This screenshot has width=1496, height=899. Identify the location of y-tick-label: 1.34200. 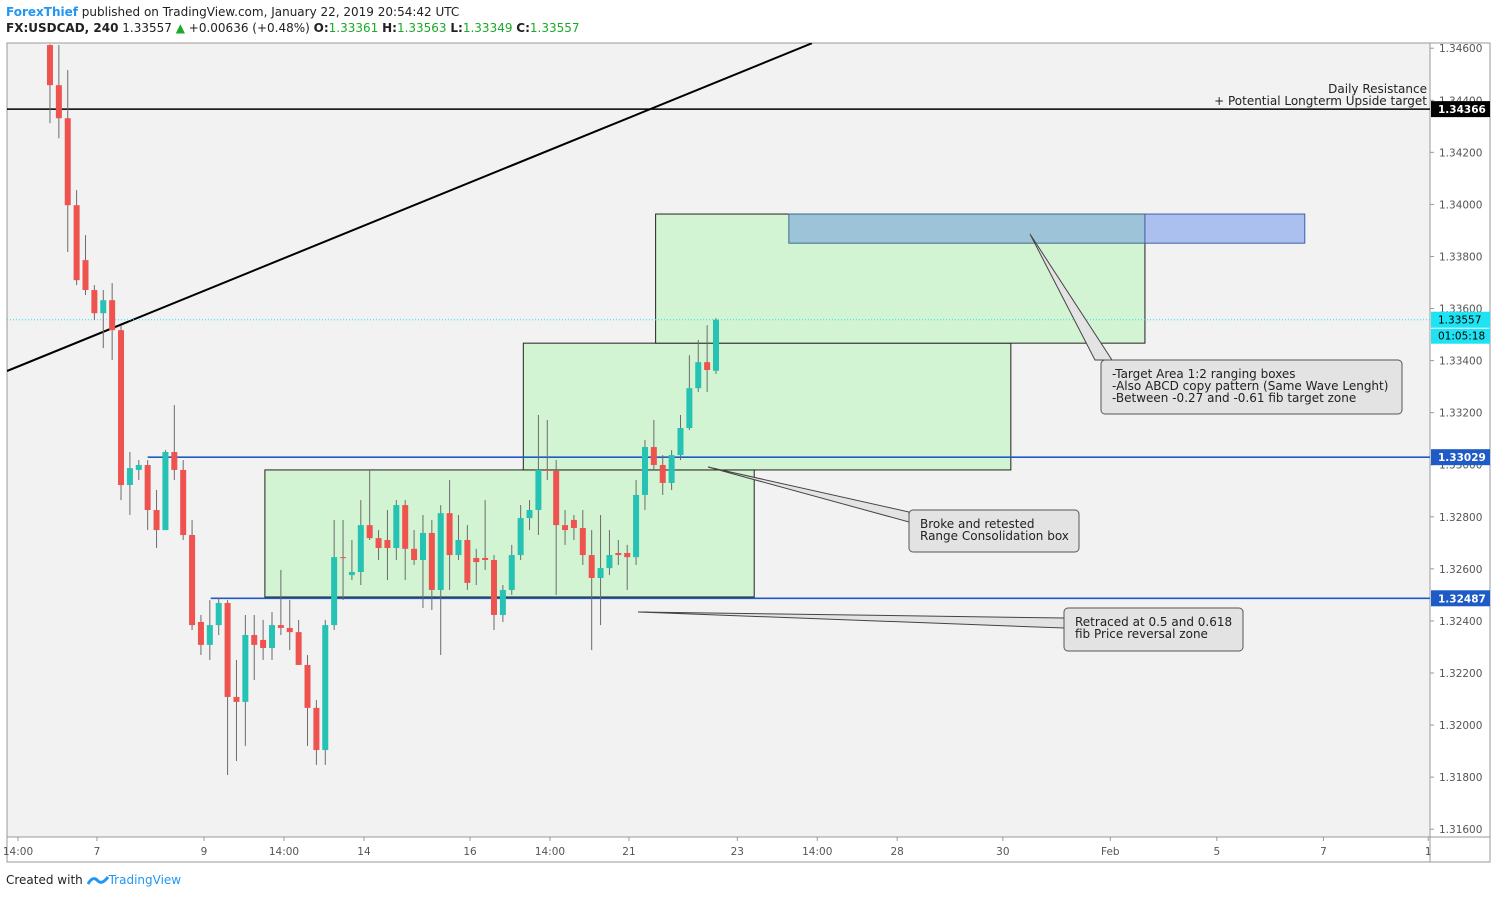
(1460, 153).